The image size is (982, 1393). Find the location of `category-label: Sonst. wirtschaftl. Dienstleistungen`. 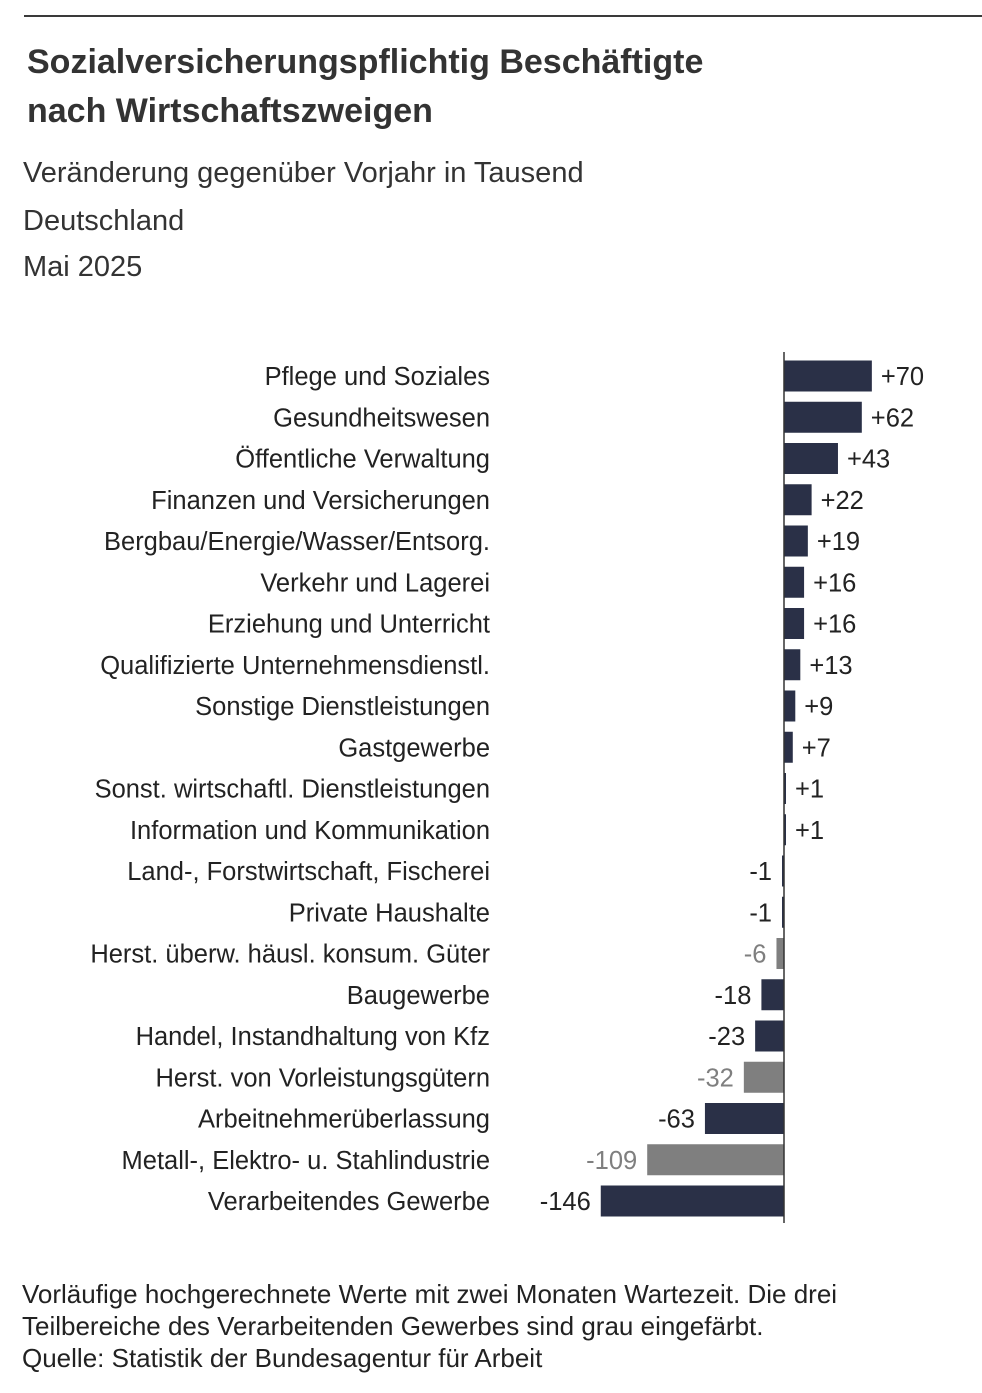

category-label: Sonst. wirtschaftl. Dienstleistungen is located at coordinates (292, 790).